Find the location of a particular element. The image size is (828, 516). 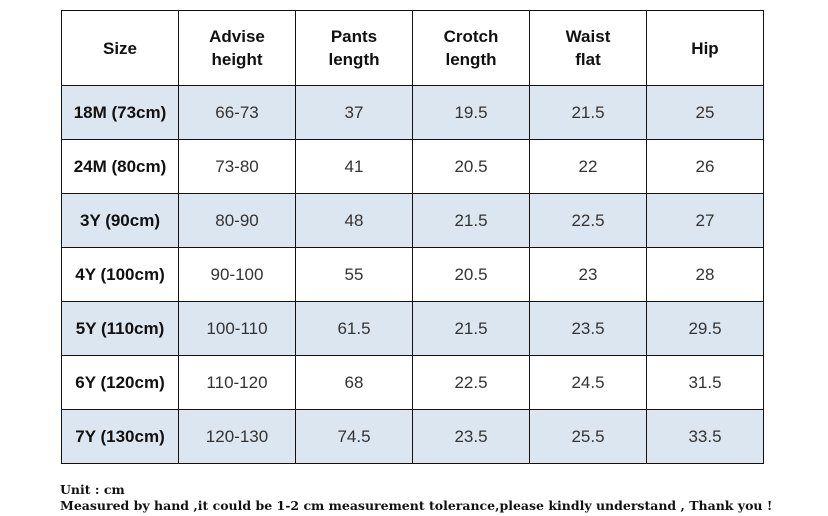

waist-flat-cell: 23 is located at coordinates (588, 274).